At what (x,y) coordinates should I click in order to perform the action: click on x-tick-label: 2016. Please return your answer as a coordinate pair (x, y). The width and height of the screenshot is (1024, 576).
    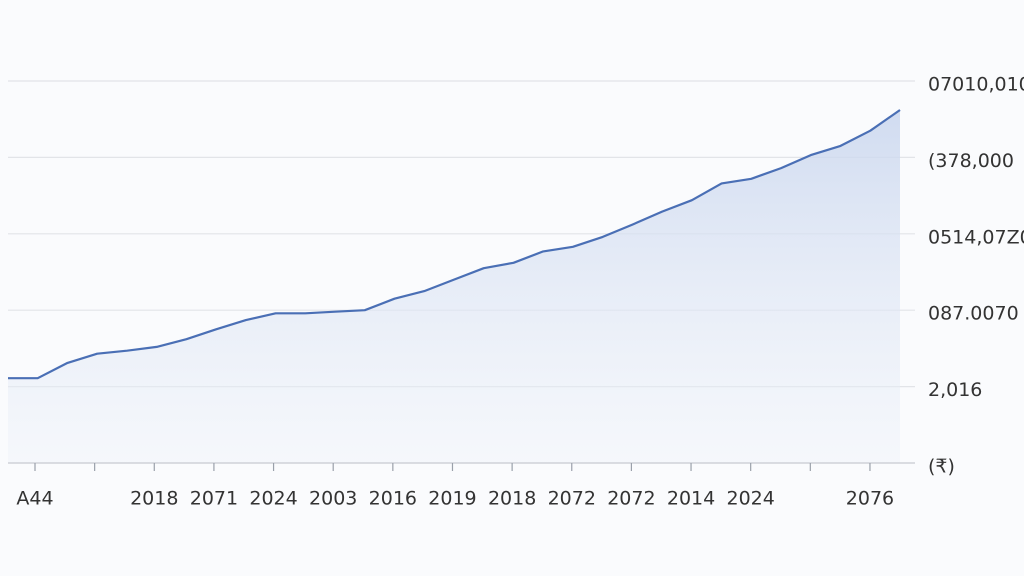
    Looking at the image, I should click on (393, 499).